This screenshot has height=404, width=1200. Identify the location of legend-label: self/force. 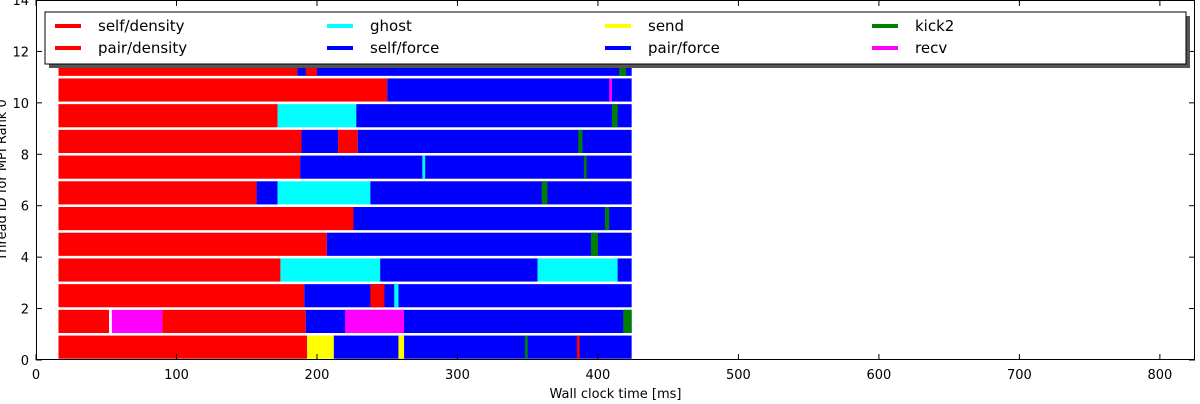
(404, 48).